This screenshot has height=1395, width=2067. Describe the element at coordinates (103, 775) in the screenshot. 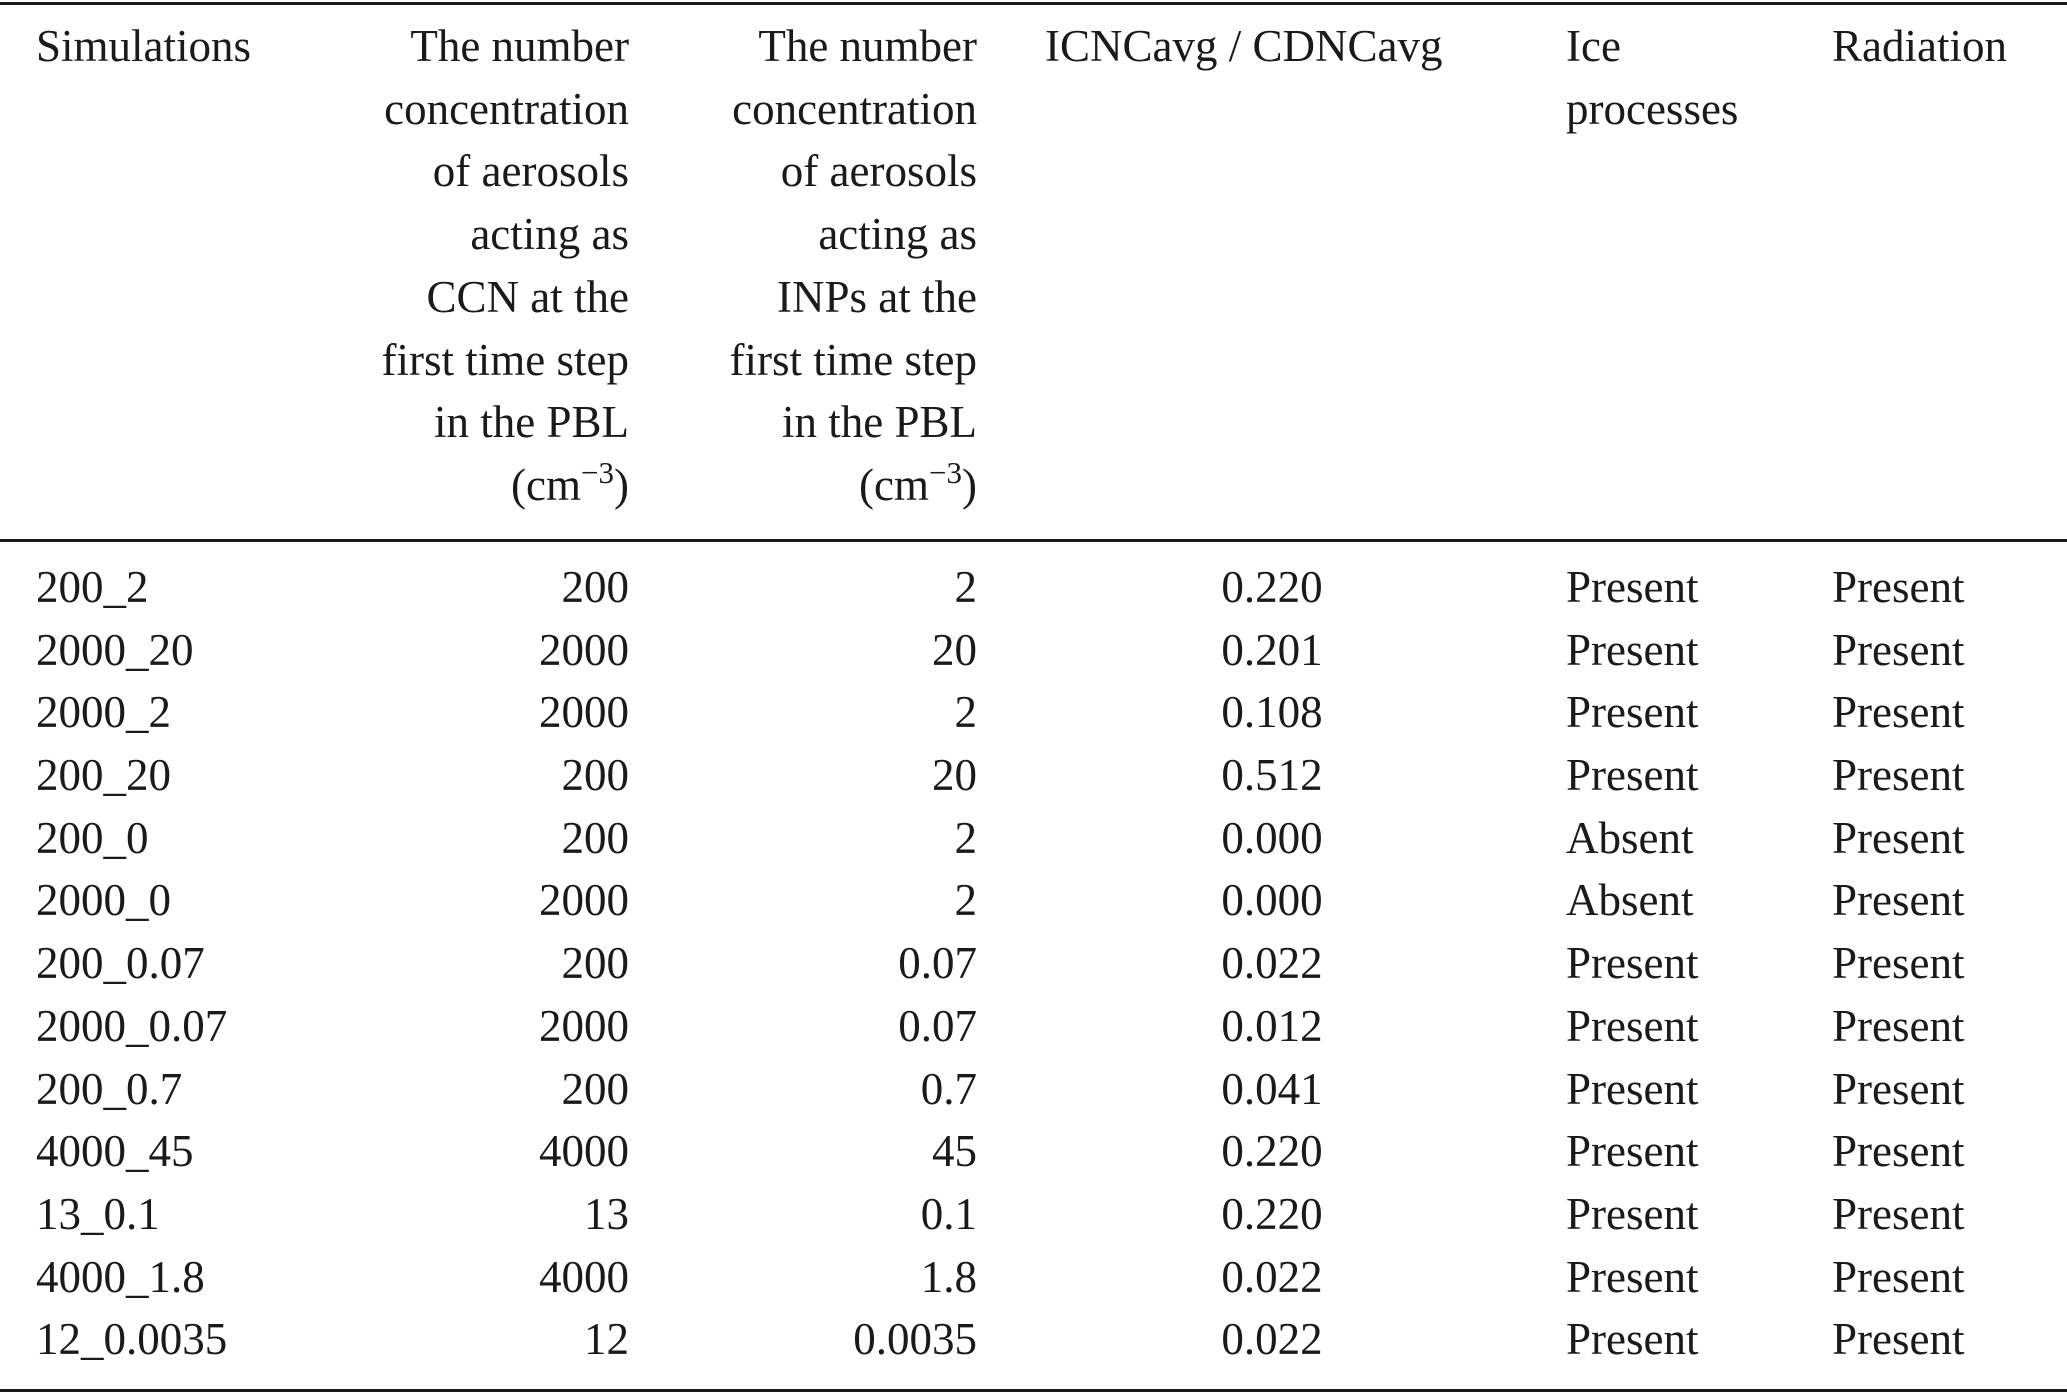

I see `table-cell-simulations: 200_20` at that location.